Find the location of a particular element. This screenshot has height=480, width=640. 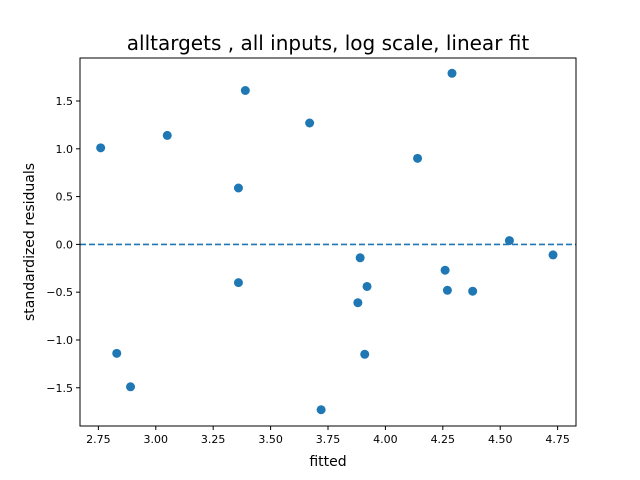

x-tick-label: 4.25 is located at coordinates (443, 439).